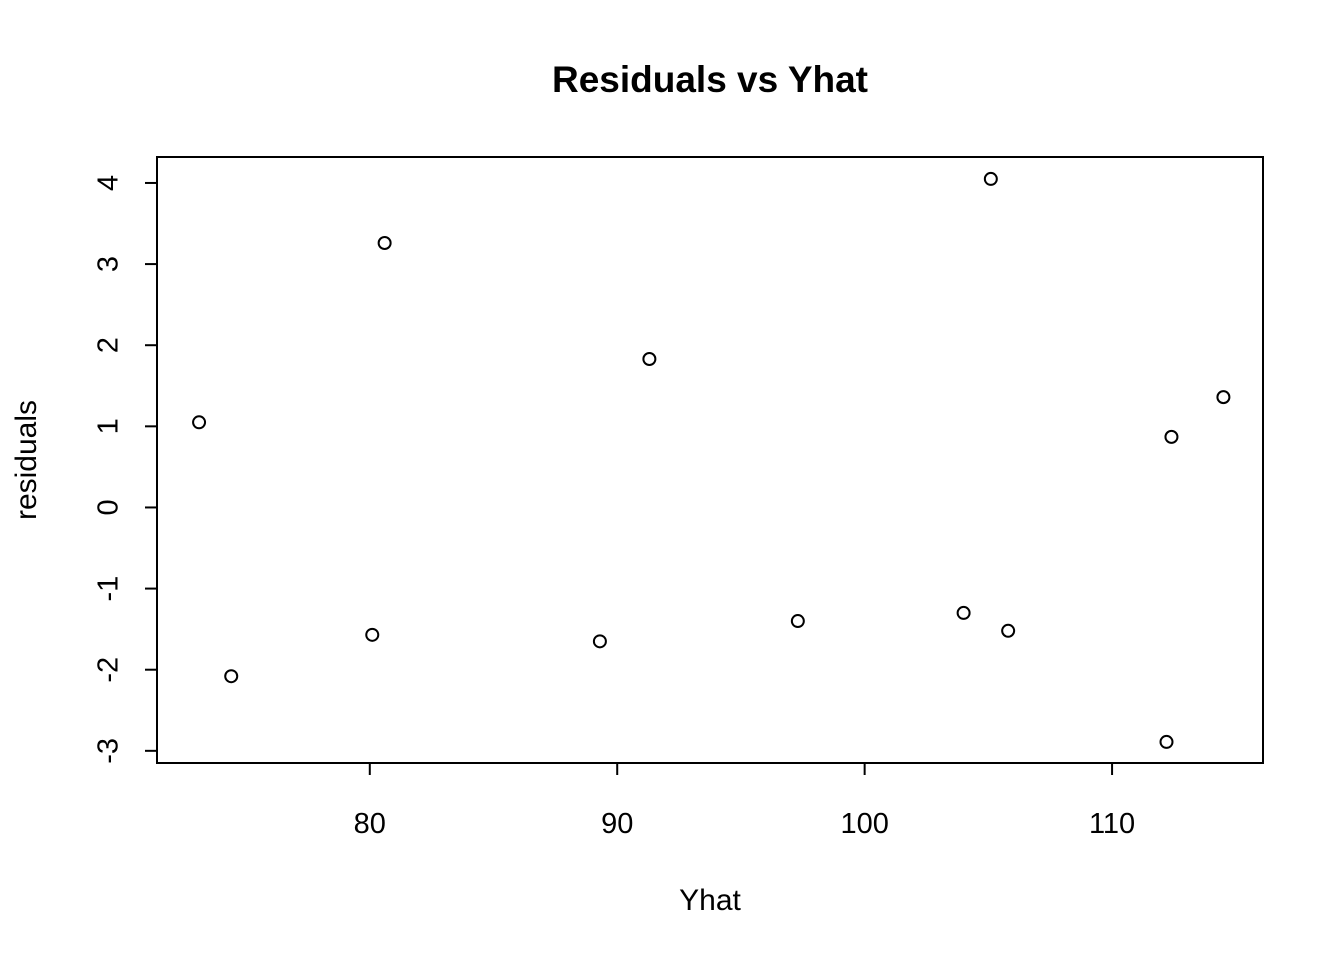  I want to click on y-axis: -3 -2 -1 0 1 2 3 4, so click(125, 469).